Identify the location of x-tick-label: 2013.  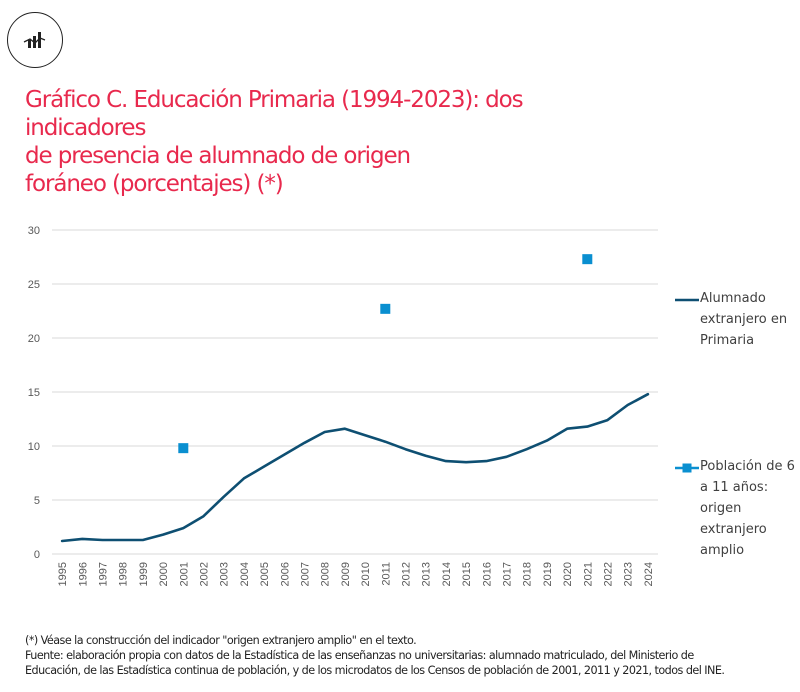
(427, 574).